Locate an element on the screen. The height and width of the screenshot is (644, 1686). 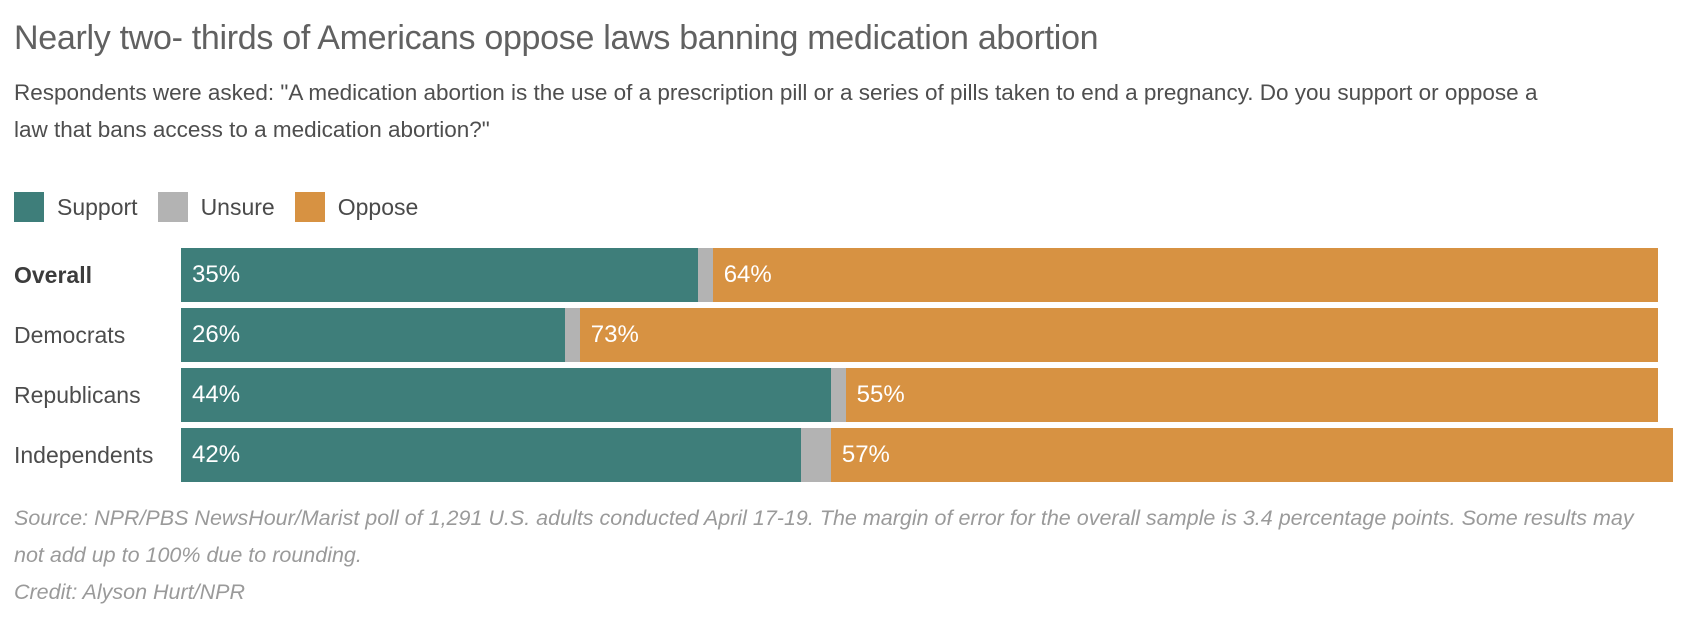
legend-swatch-oppose is located at coordinates (309, 207).